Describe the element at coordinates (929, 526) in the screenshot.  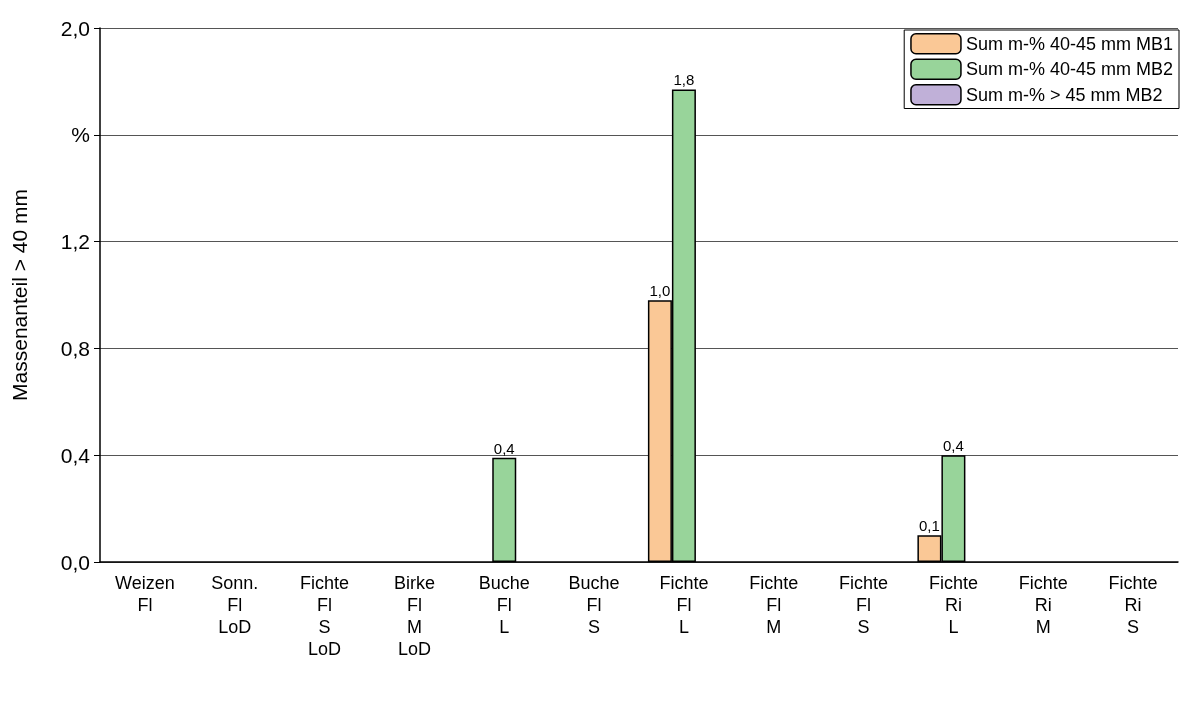
I see `data-label: 0,1` at that location.